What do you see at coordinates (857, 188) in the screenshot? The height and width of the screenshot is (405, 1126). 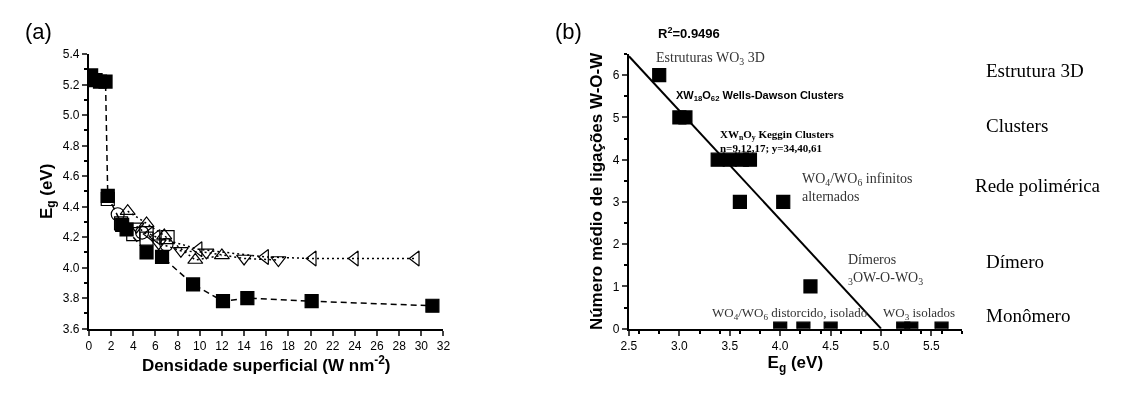 I see `annotation: WO$_{4}$/WO$_{6}$ infinitos alternados` at bounding box center [857, 188].